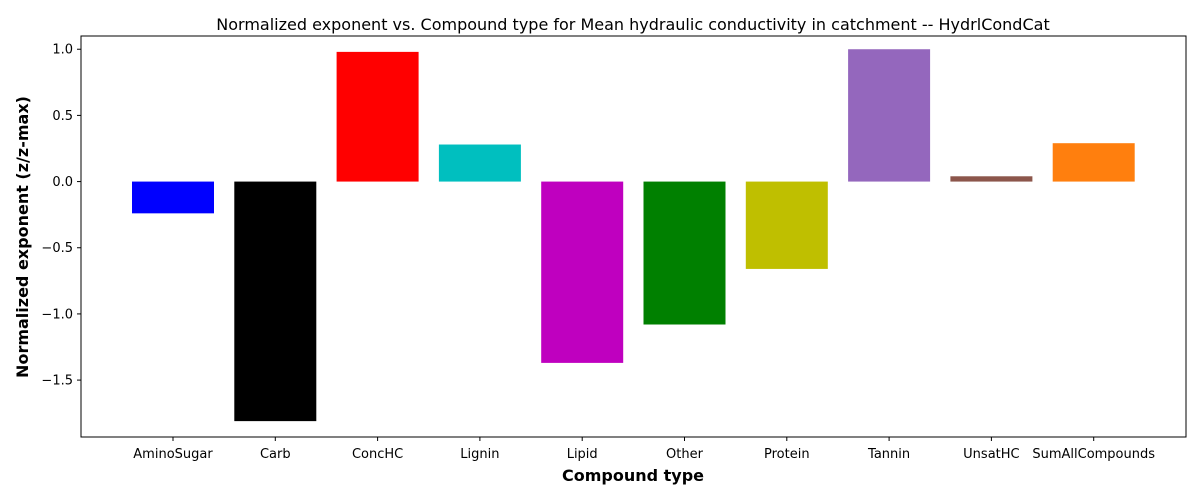 The image size is (1200, 500). What do you see at coordinates (479, 163) in the screenshot?
I see `bar-lignin` at bounding box center [479, 163].